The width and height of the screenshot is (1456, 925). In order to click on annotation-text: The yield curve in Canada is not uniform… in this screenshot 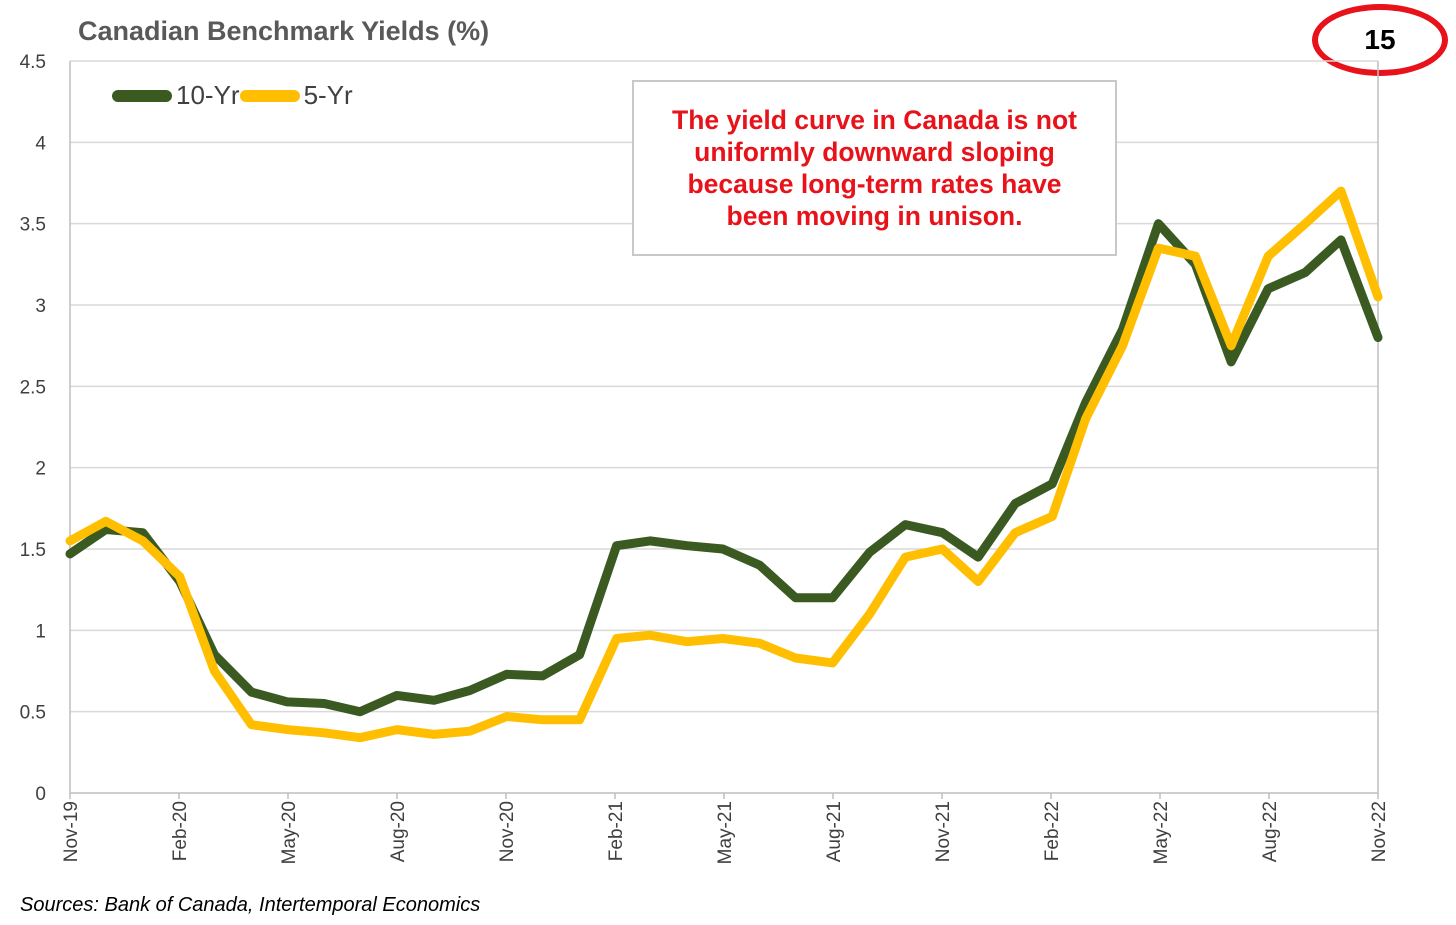, I will do `click(874, 168)`.